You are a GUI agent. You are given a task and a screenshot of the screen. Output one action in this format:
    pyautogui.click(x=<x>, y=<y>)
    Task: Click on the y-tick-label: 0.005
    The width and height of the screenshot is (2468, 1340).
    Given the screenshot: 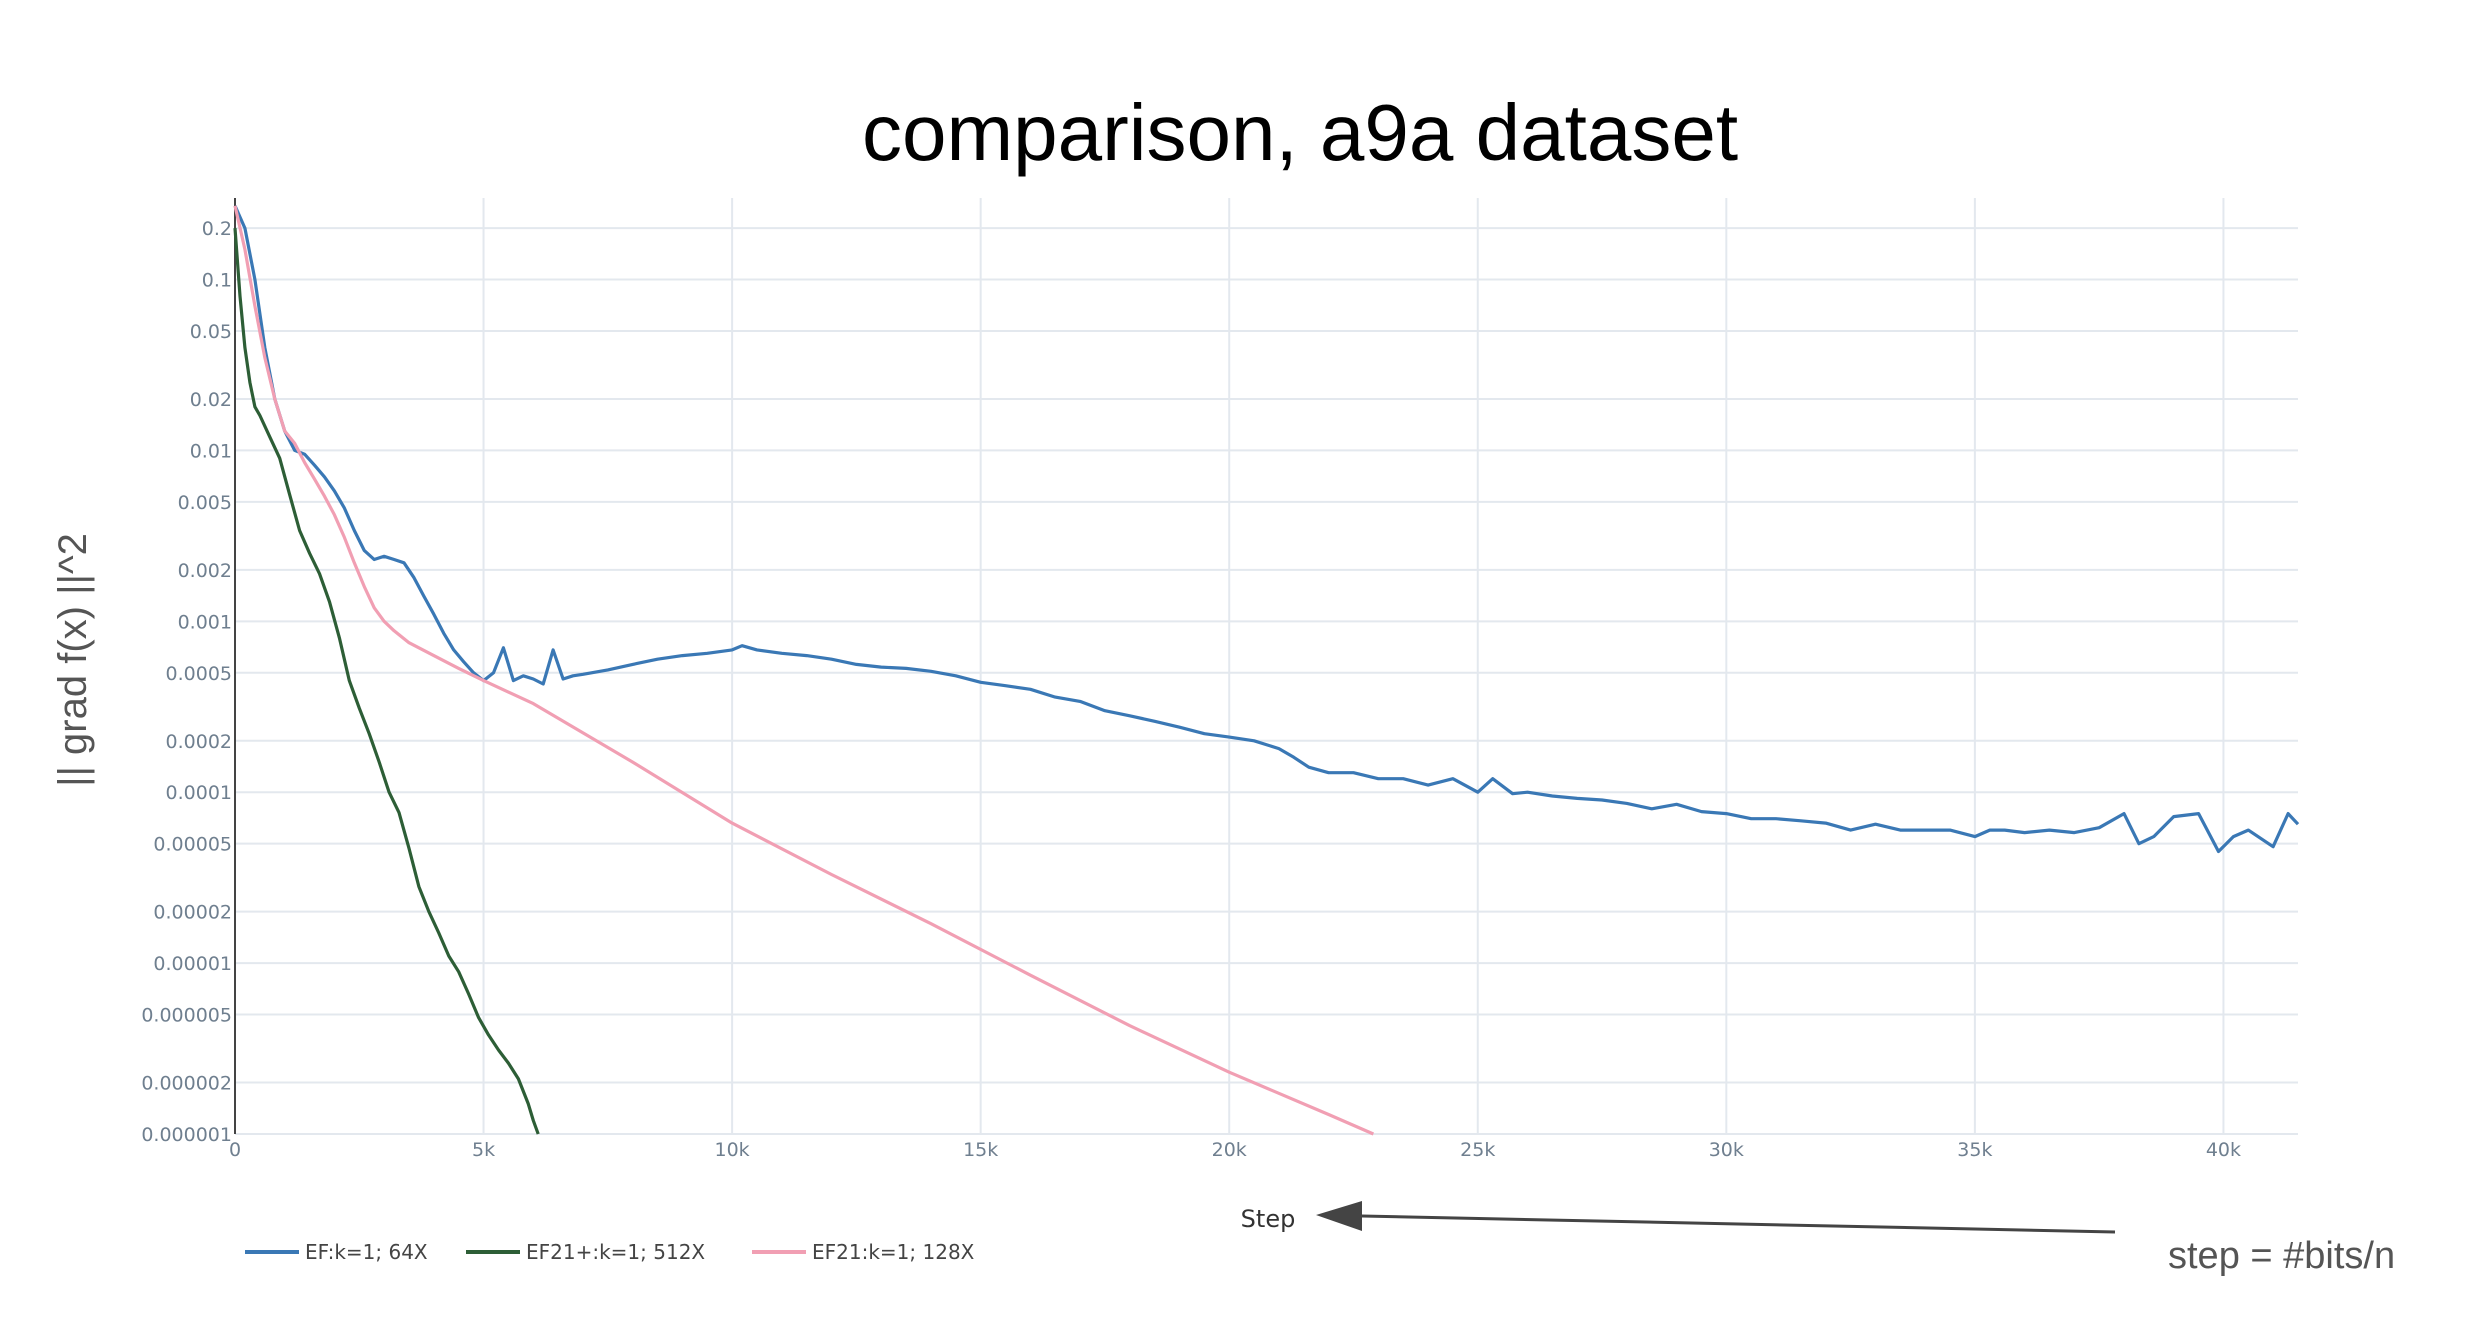 What is the action you would take?
    pyautogui.click(x=205, y=503)
    